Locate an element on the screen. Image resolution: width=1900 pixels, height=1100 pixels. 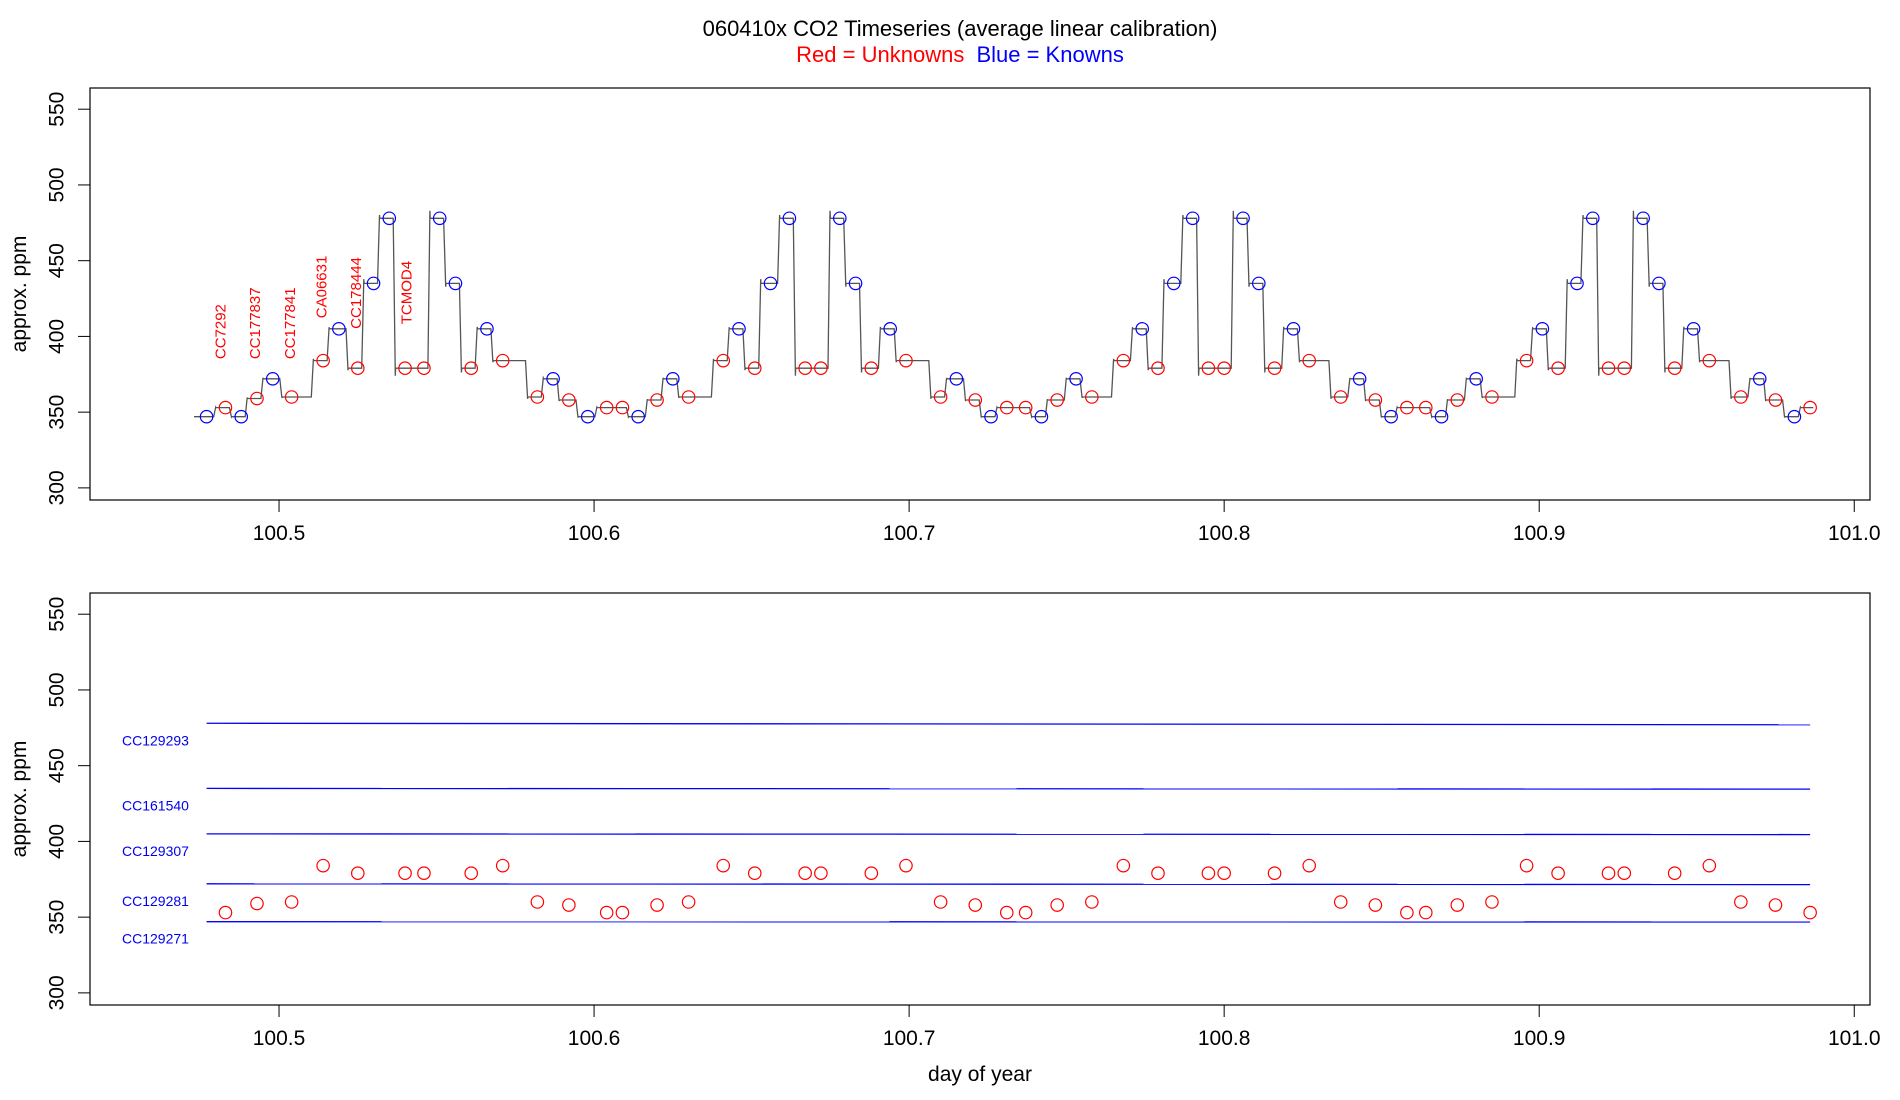
y-tick-label: 450 is located at coordinates (57, 765).